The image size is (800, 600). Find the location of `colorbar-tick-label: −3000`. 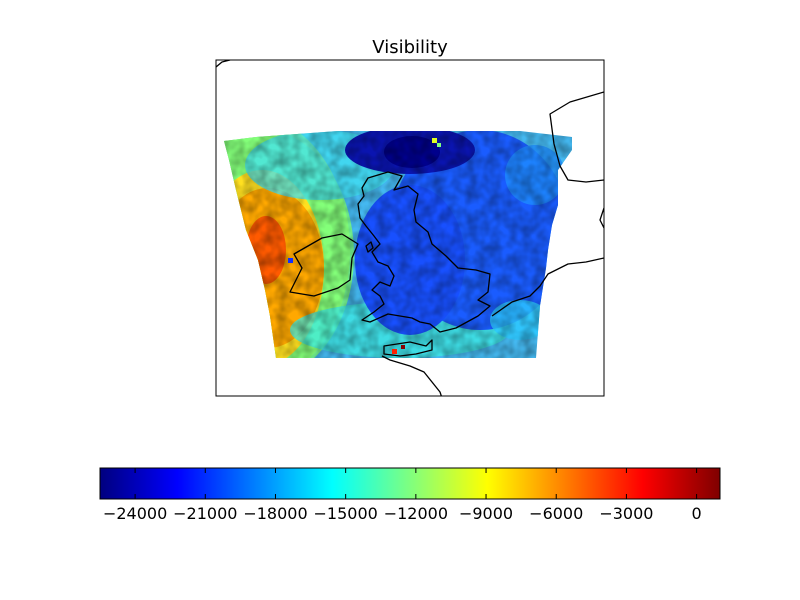

colorbar-tick-label: −3000 is located at coordinates (626, 513).